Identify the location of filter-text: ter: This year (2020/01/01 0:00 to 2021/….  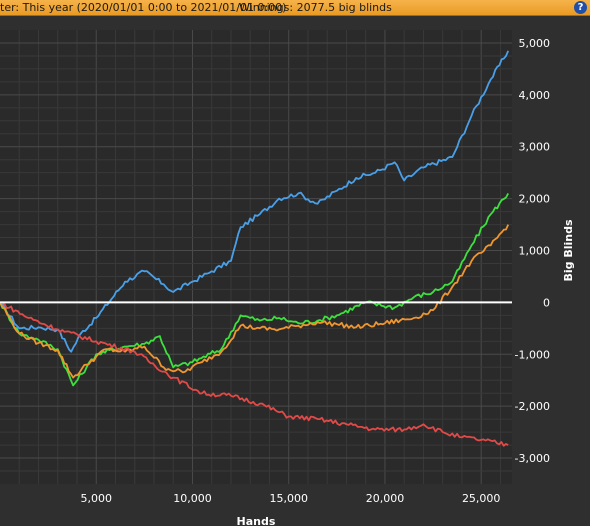
(143, 7).